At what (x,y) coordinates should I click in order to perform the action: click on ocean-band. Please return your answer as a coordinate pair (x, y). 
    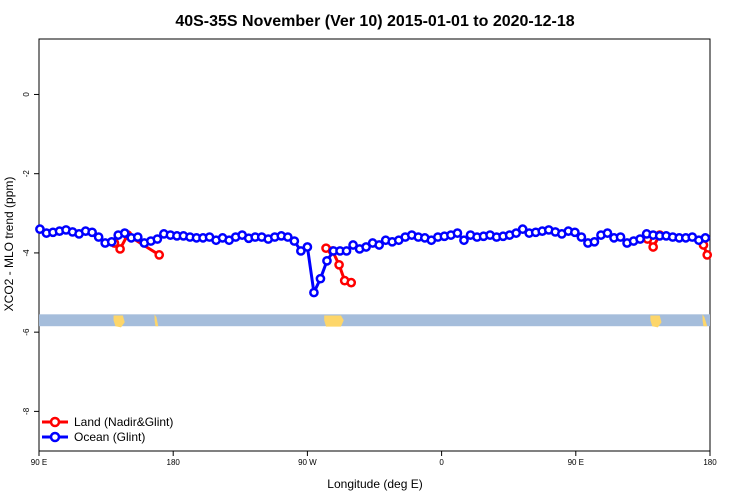
    Looking at the image, I should click on (374, 320).